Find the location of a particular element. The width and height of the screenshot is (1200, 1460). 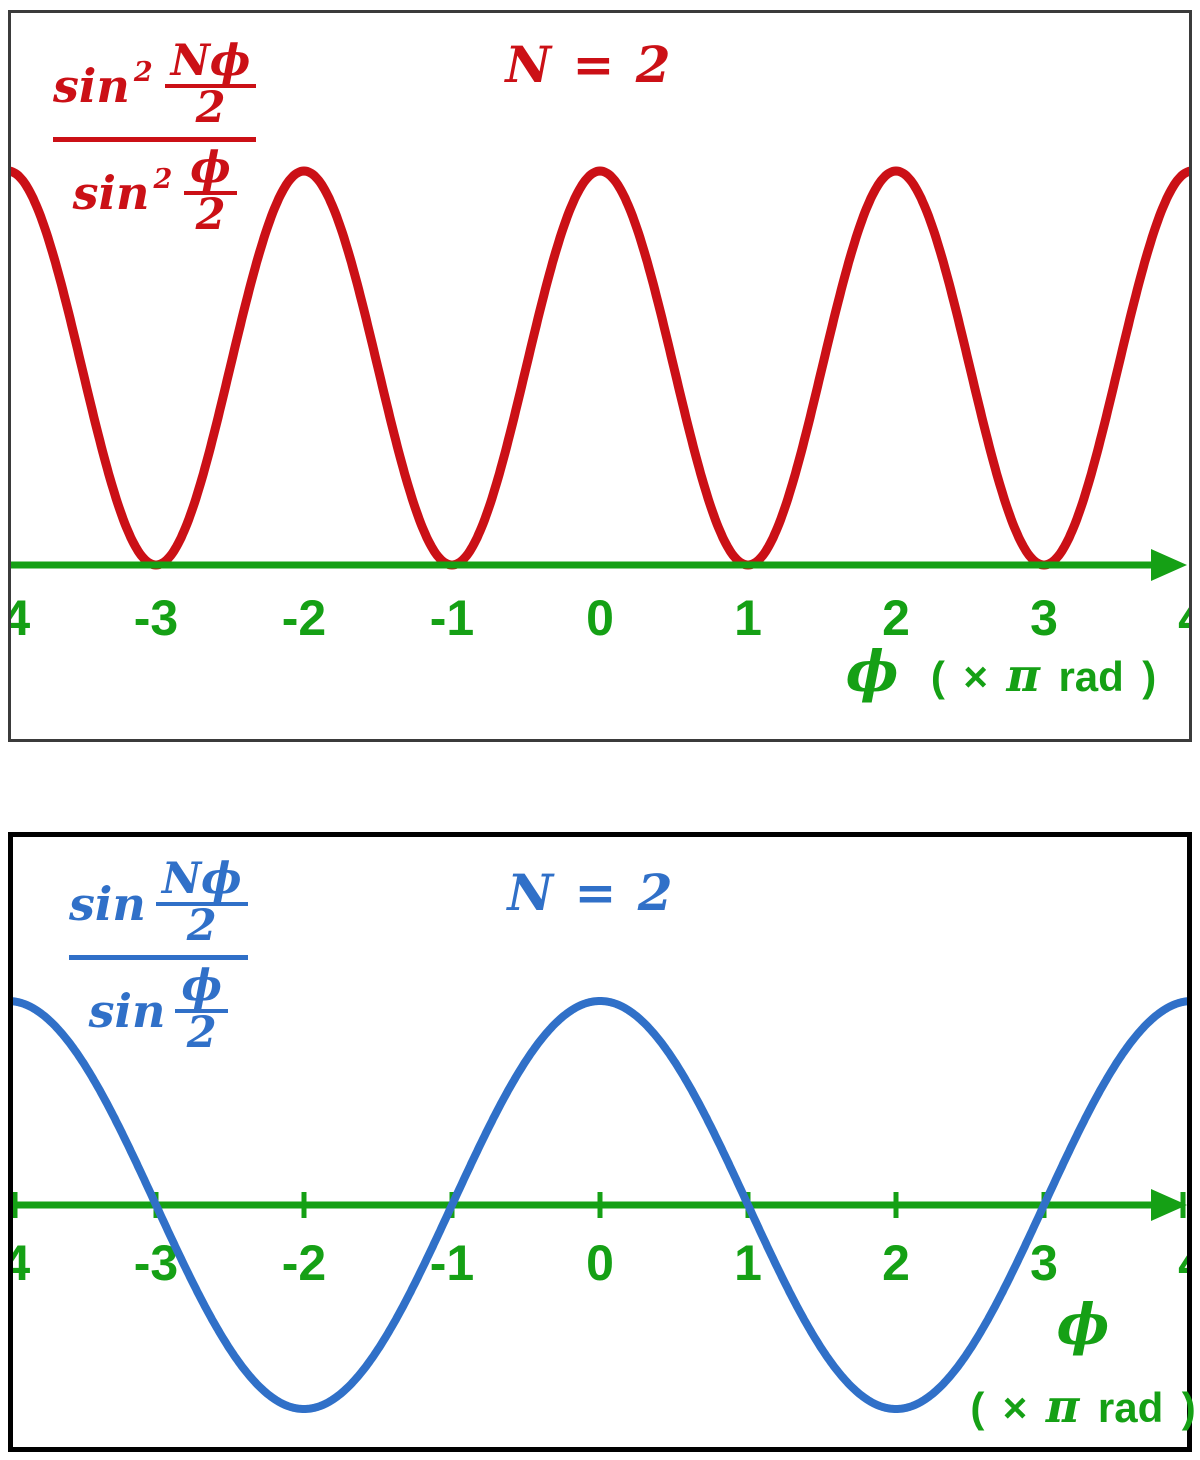

top-x-axis: -4 -3 -2 -1 0 1 2 3 4 is located at coordinates (600, 597).